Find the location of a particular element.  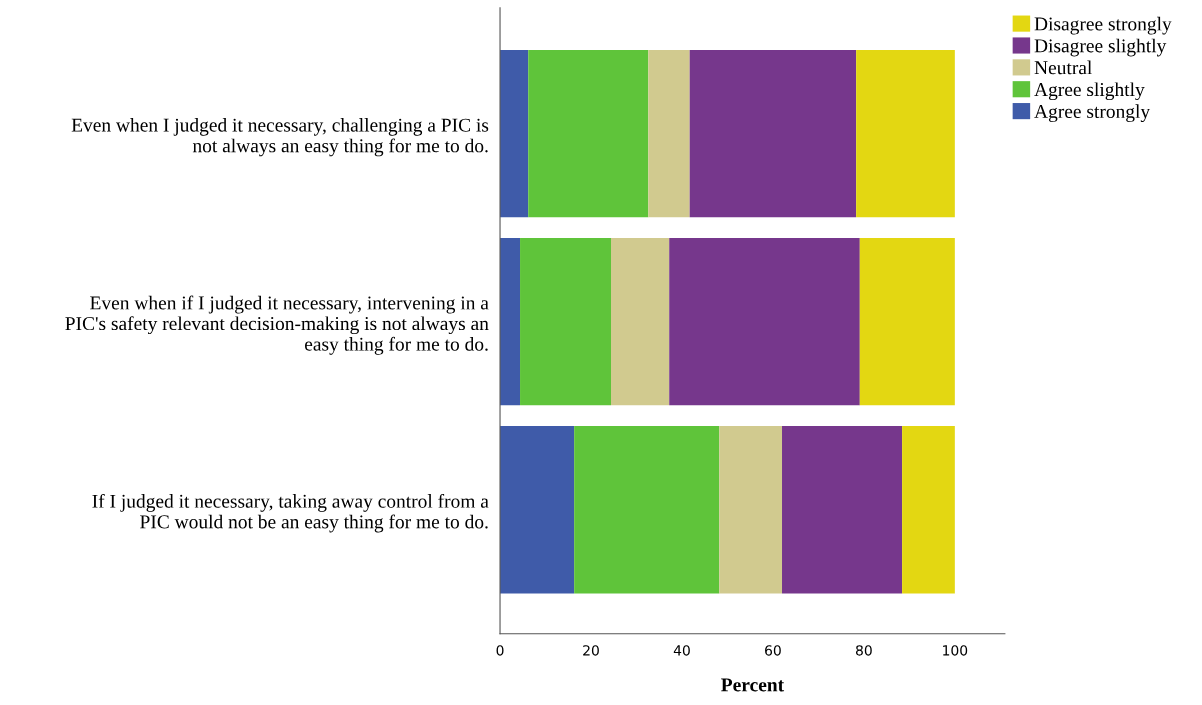

legend-label: Disagree slightly is located at coordinates (1100, 47).